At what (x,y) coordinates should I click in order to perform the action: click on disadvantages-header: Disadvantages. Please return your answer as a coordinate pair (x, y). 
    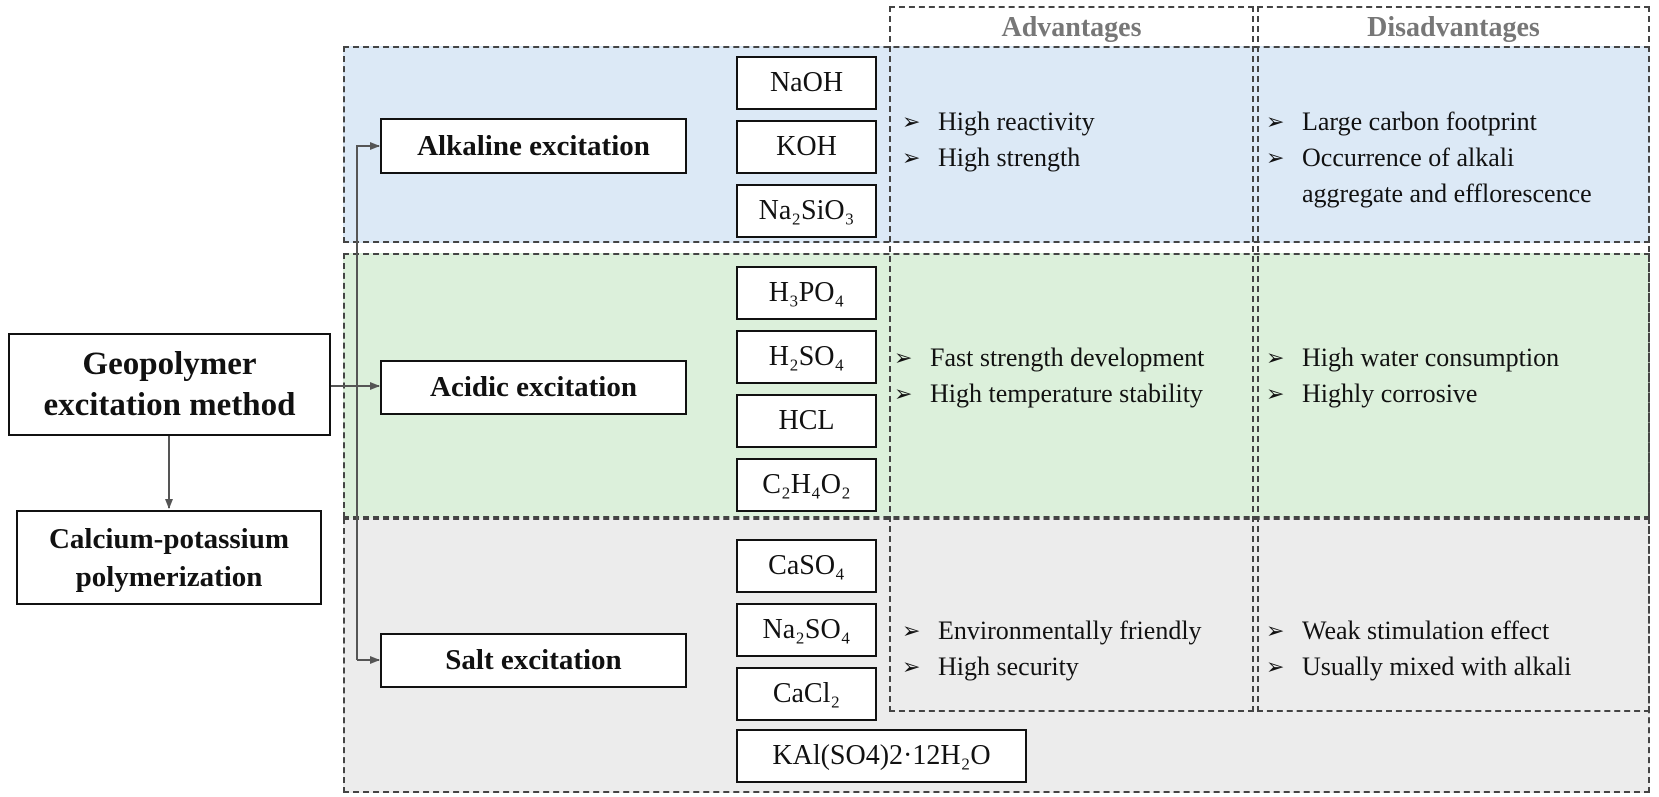
    Looking at the image, I should click on (1453, 27).